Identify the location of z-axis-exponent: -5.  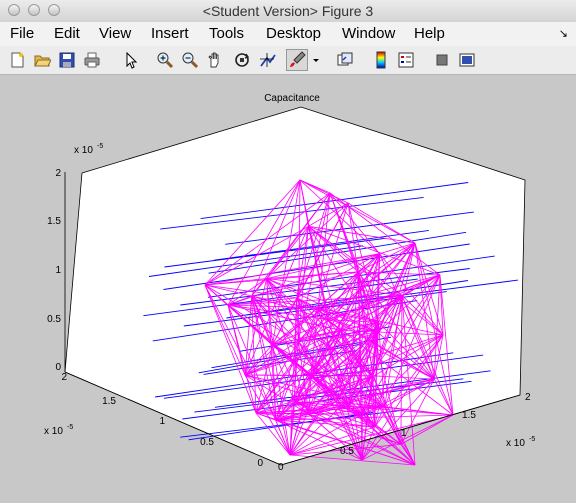
(100, 146).